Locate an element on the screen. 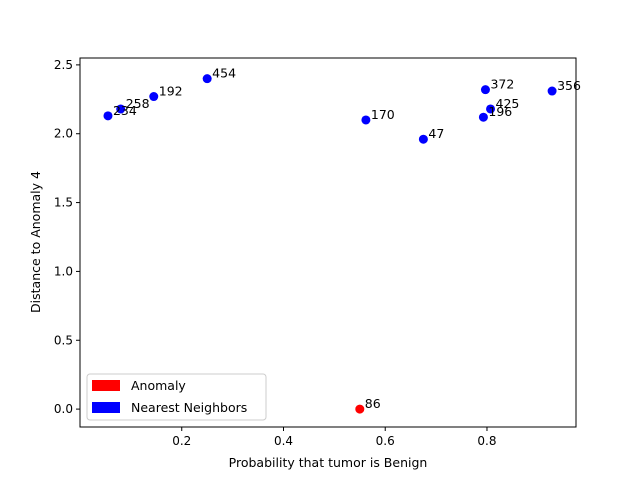 This screenshot has width=640, height=480. y-tick-label: 1.5 is located at coordinates (63, 203).